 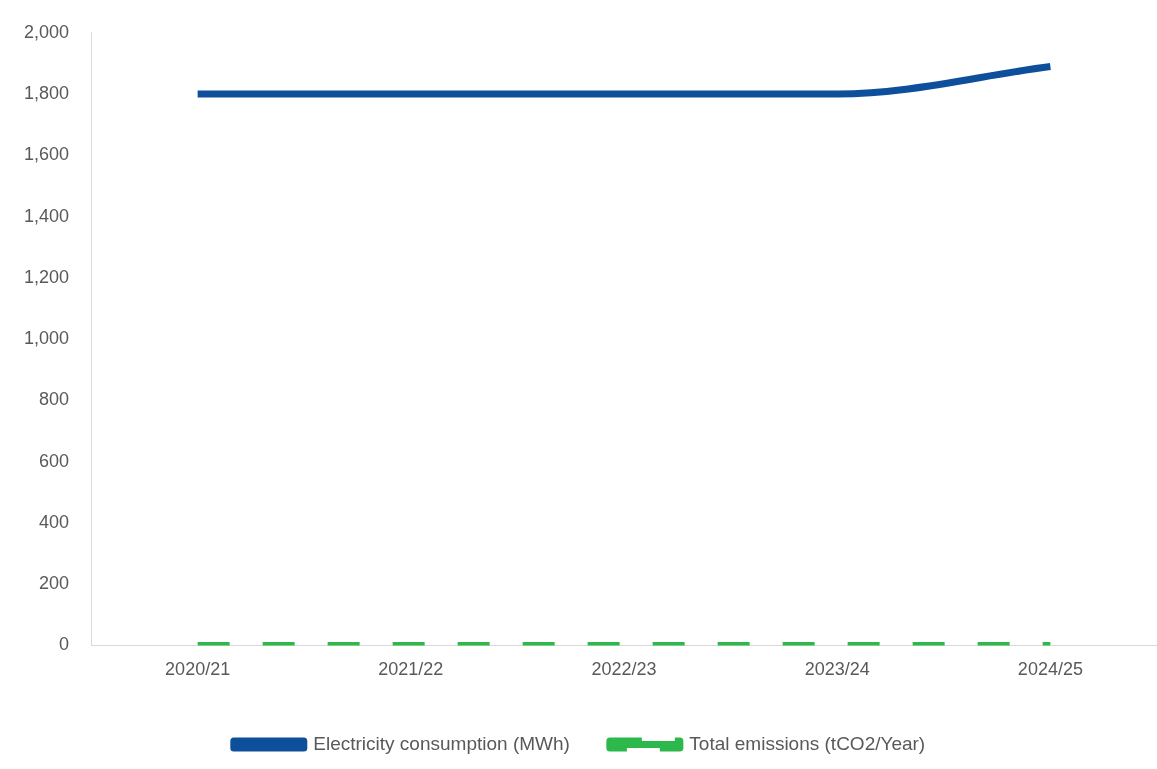 What do you see at coordinates (47, 154) in the screenshot?
I see `y-tick-label: 1,600` at bounding box center [47, 154].